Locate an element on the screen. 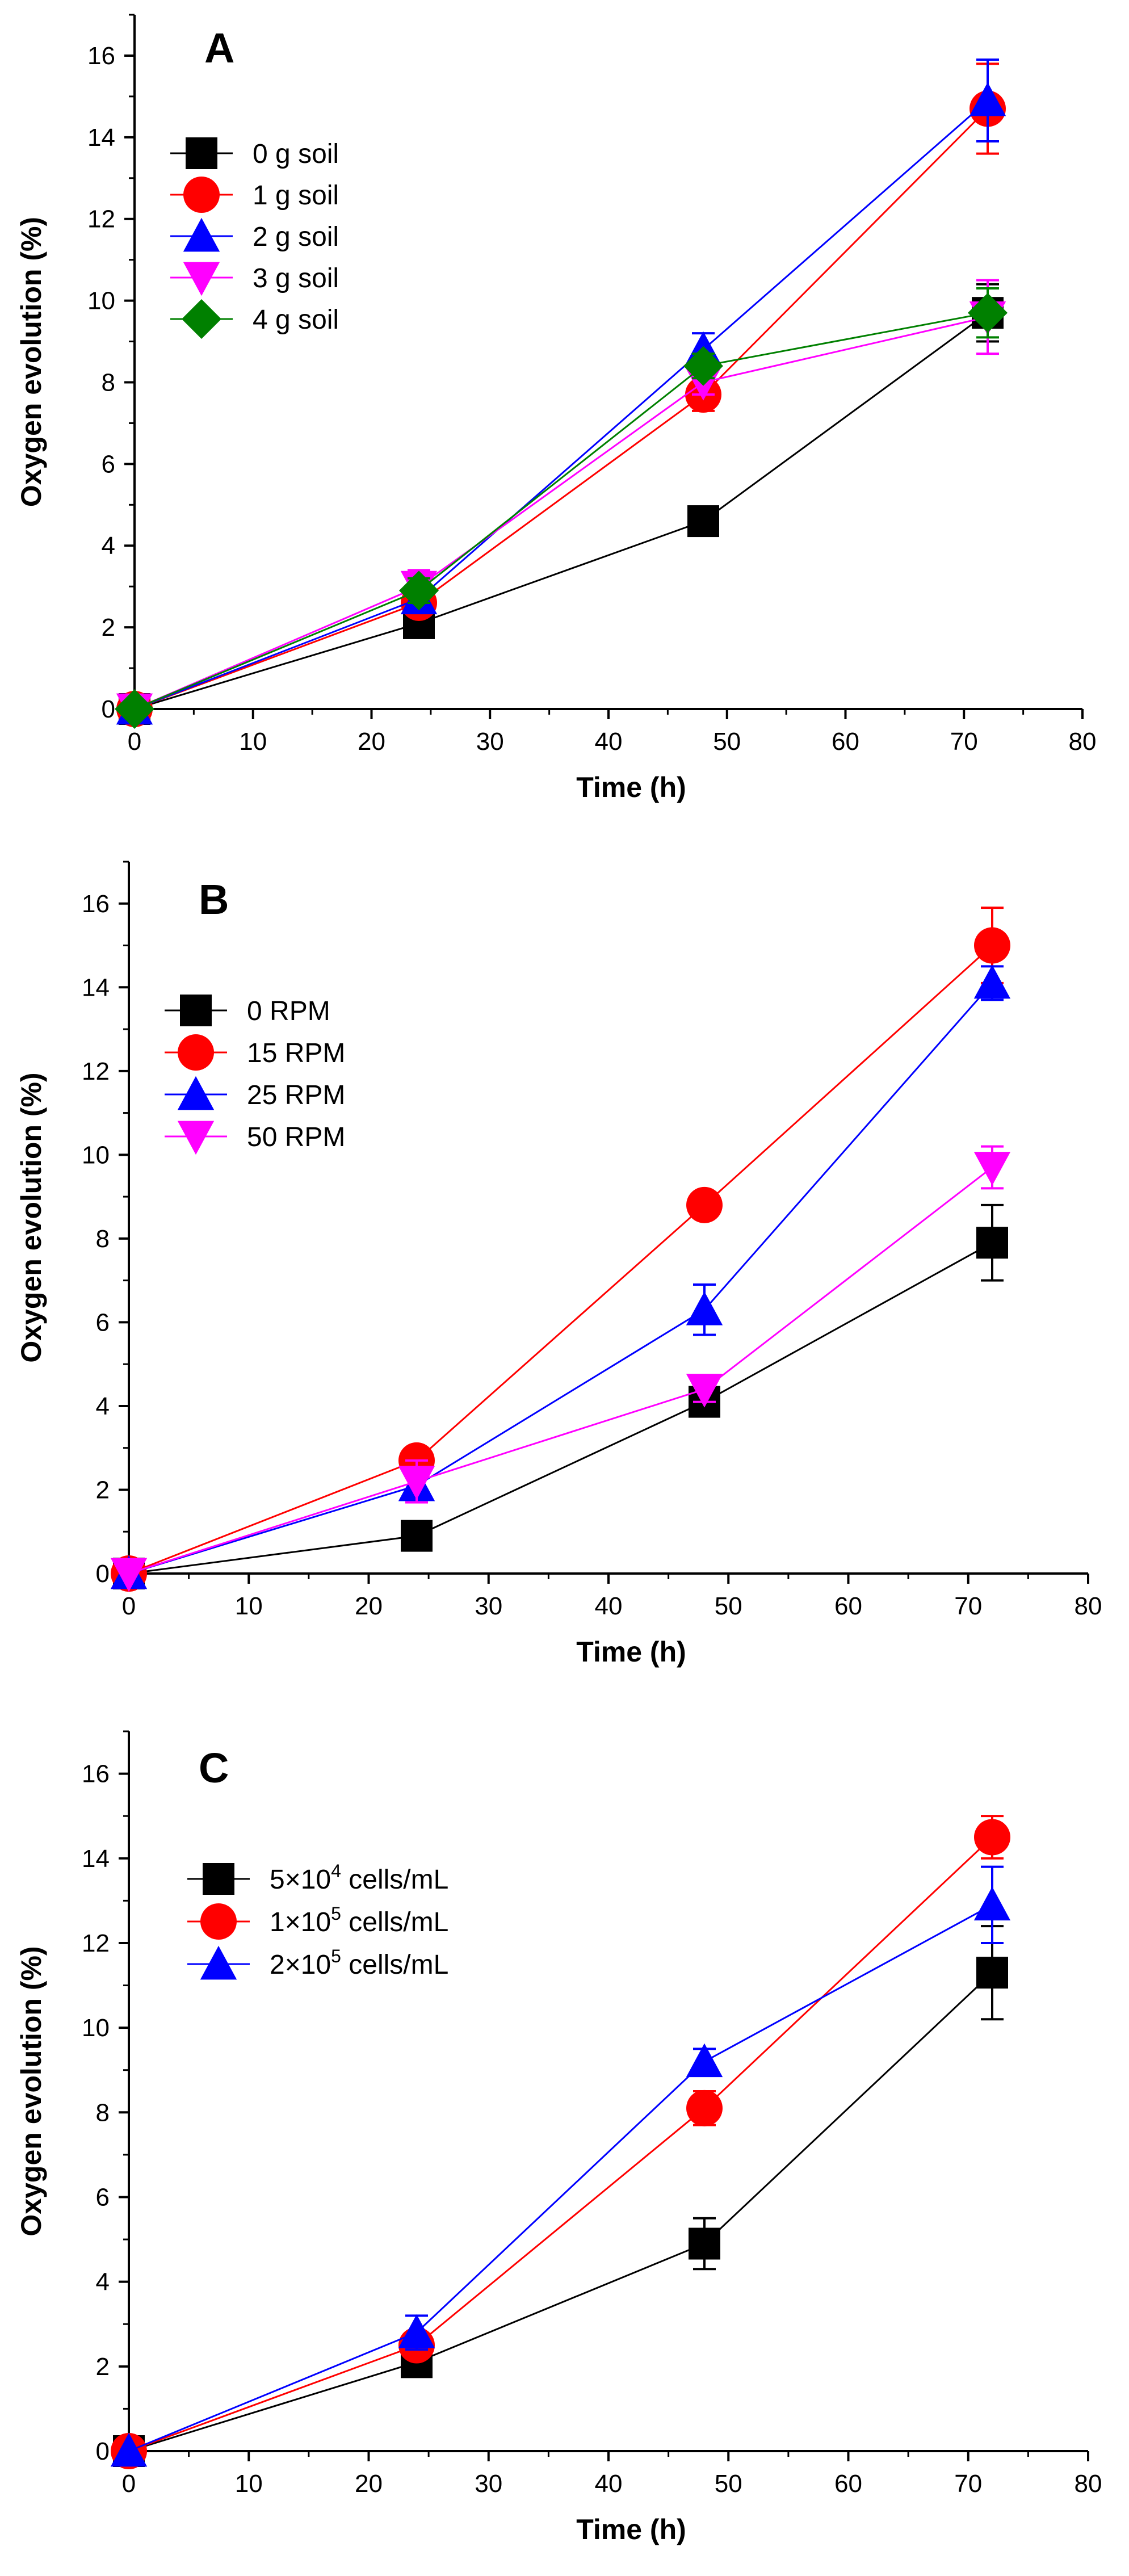 The height and width of the screenshot is (2576, 1129). panel-label: A is located at coordinates (219, 48).